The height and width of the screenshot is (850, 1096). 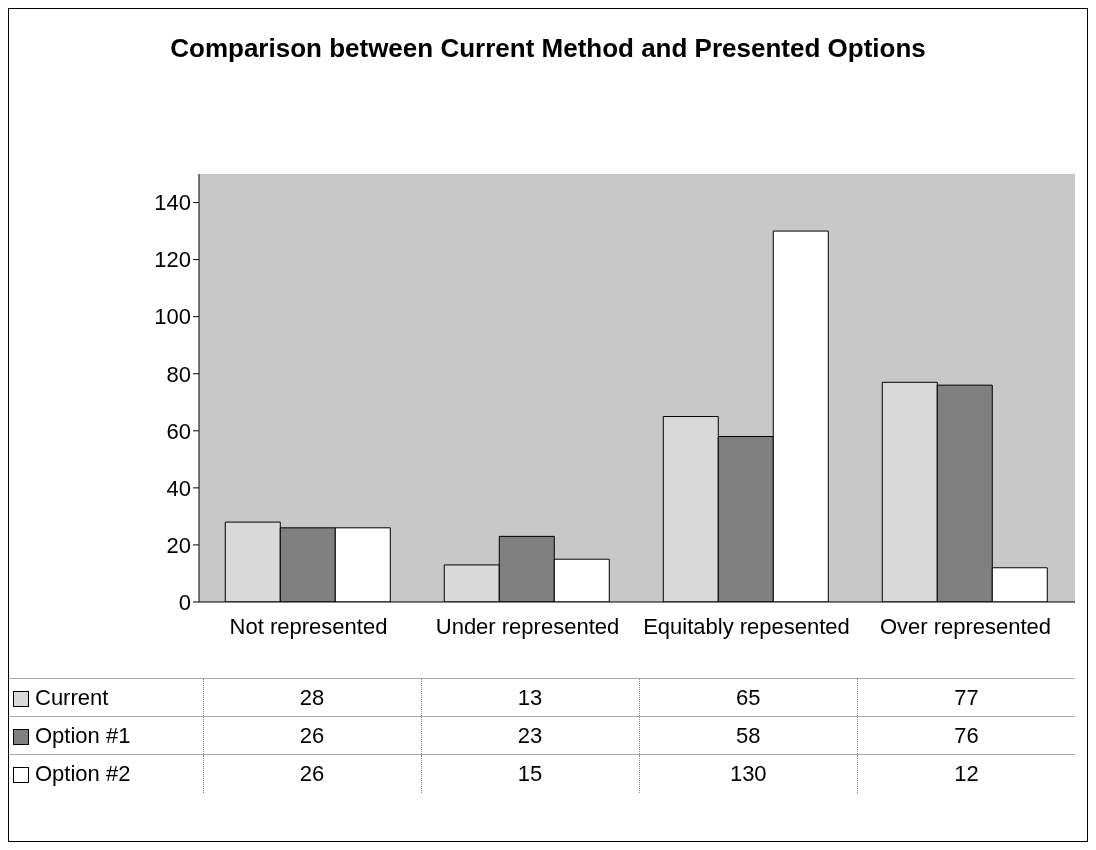 What do you see at coordinates (746, 626) in the screenshot?
I see `x-tick-label: Equitably repesented` at bounding box center [746, 626].